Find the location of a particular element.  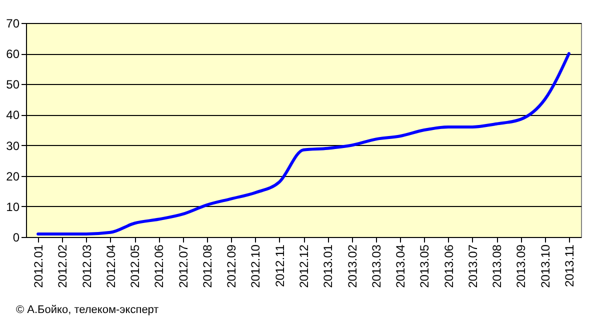

text: © А.Бойко, телеком-эксперт is located at coordinates (87, 310).